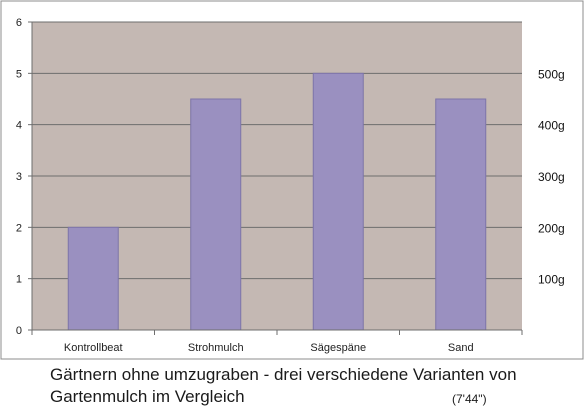 The image size is (585, 415). I want to click on x-tick-label: Kontrollbeat, so click(93, 348).